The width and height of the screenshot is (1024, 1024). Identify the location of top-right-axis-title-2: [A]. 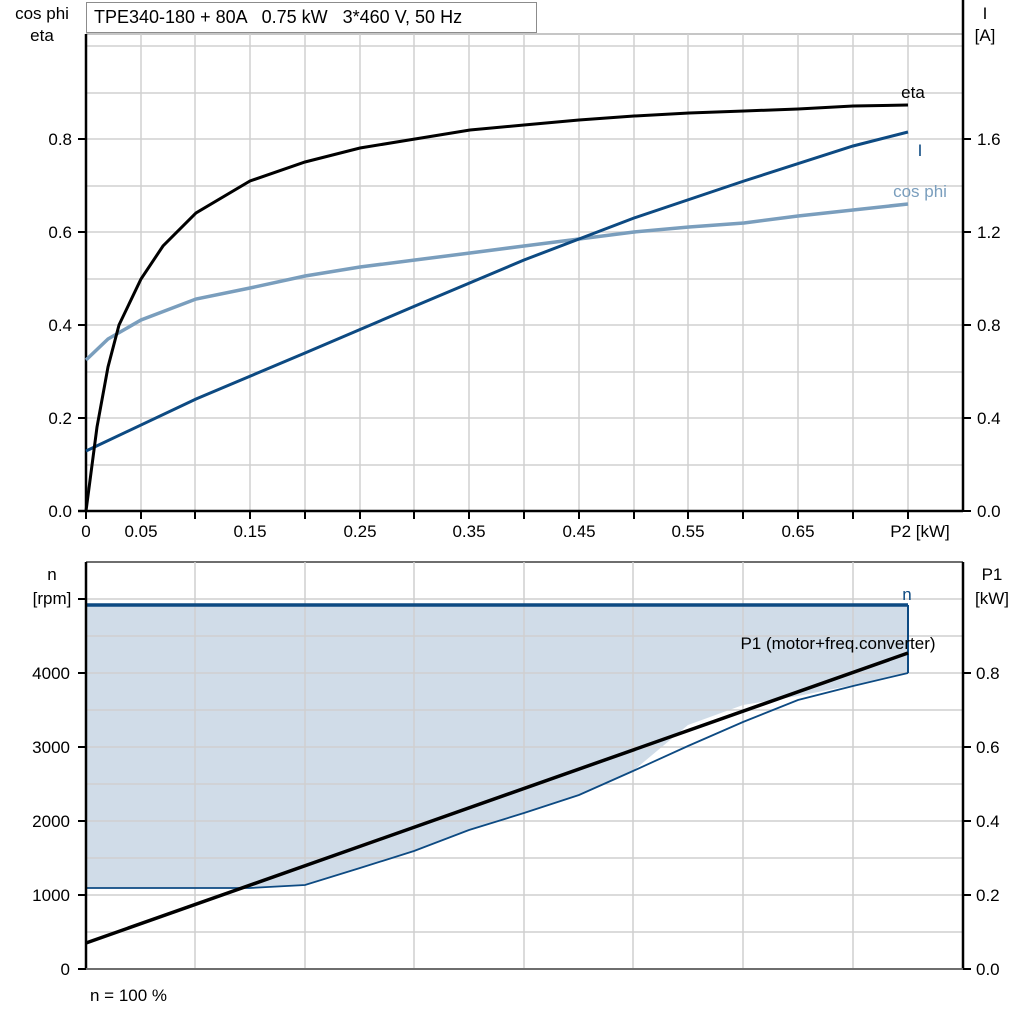
(985, 35).